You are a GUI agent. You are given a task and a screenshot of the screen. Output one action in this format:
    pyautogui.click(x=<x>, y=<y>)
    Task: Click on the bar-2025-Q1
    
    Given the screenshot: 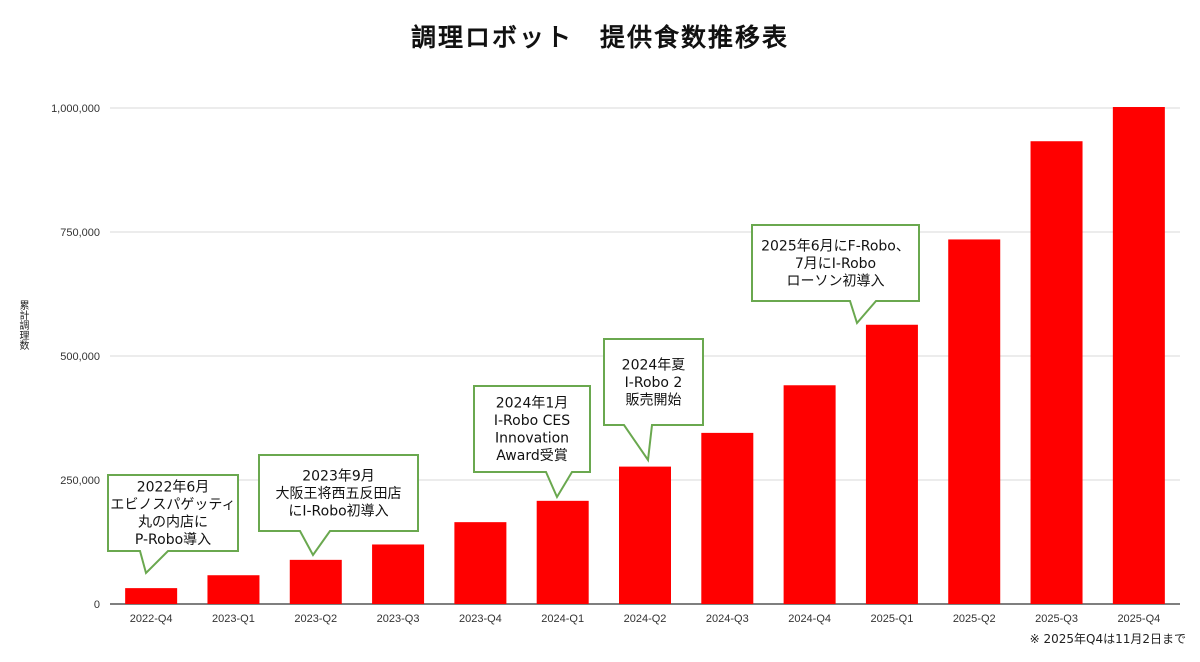 What is the action you would take?
    pyautogui.click(x=891, y=464)
    